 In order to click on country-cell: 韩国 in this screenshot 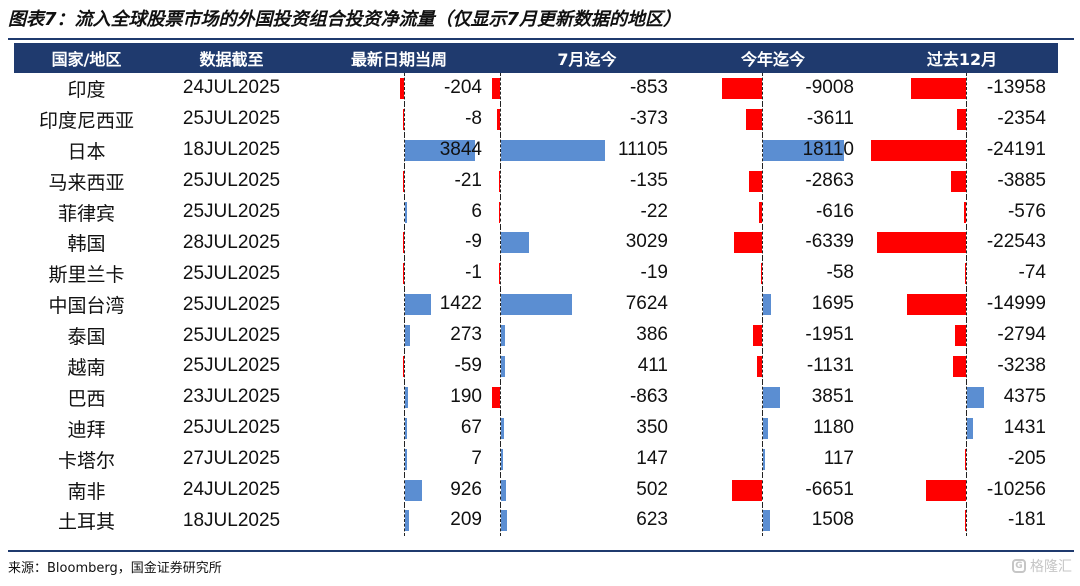, I will do `click(86, 244)`.